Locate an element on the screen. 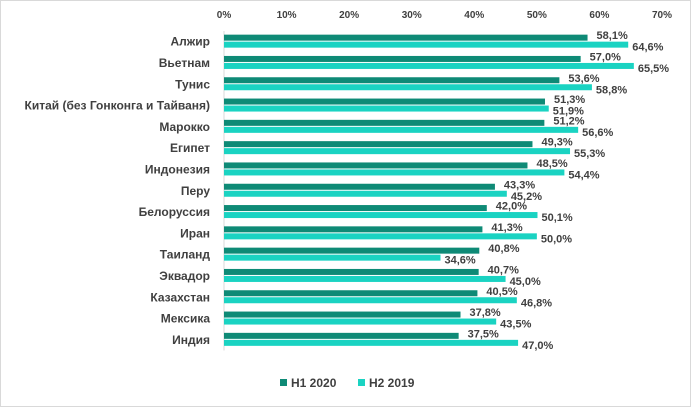 Image resolution: width=691 pixels, height=407 pixels. x-tick-label: 30% is located at coordinates (412, 15).